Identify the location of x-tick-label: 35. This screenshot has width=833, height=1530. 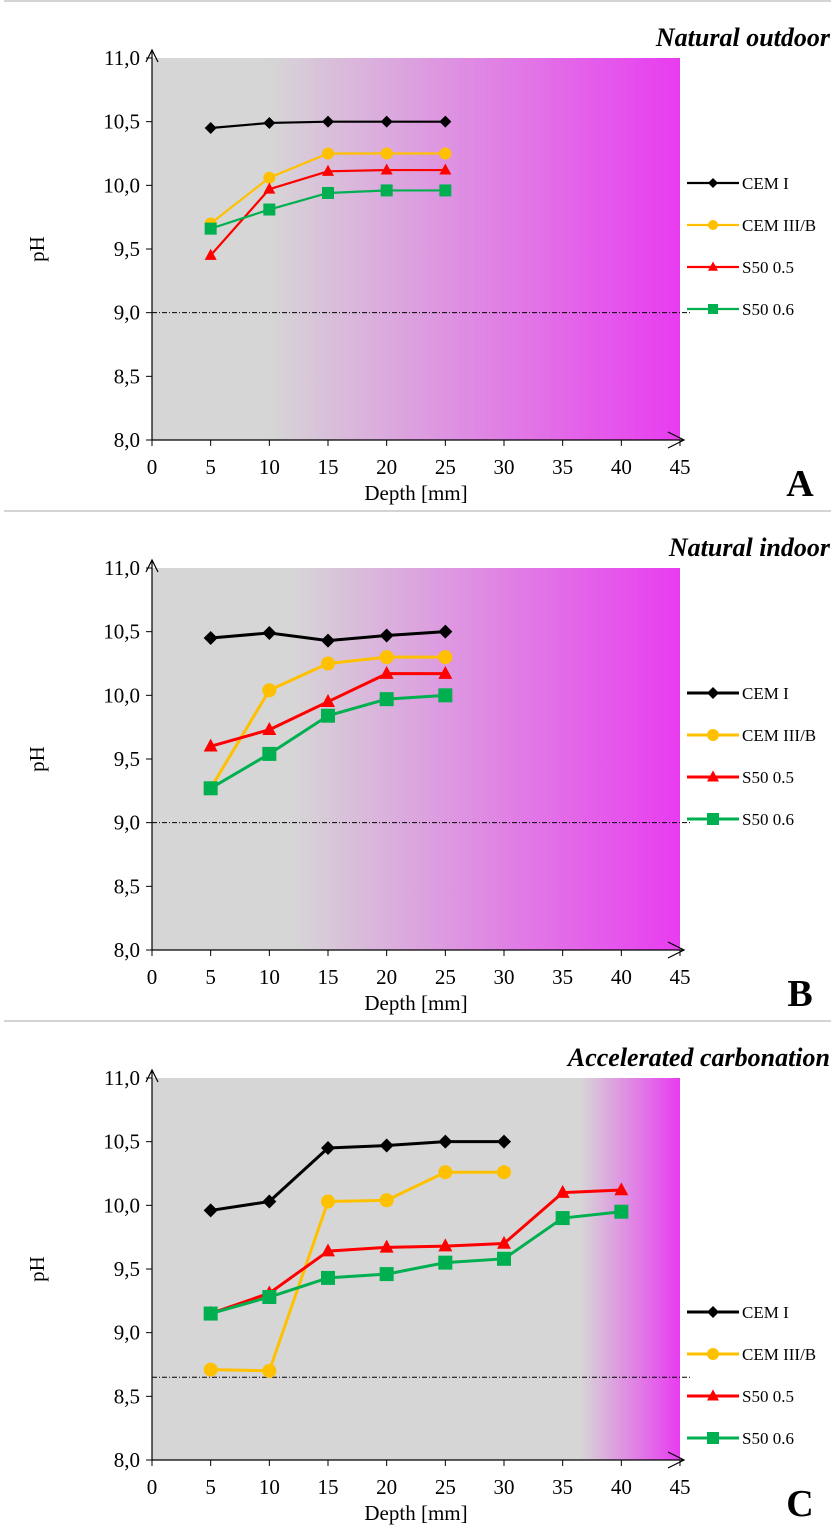
(562, 977).